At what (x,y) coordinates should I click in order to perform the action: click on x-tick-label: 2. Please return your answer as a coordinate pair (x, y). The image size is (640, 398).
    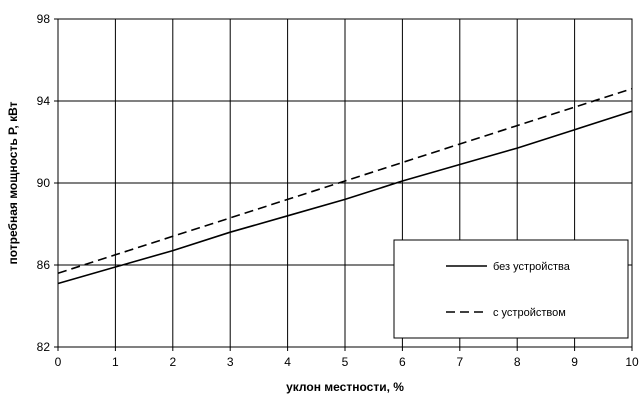
    Looking at the image, I should click on (172, 362).